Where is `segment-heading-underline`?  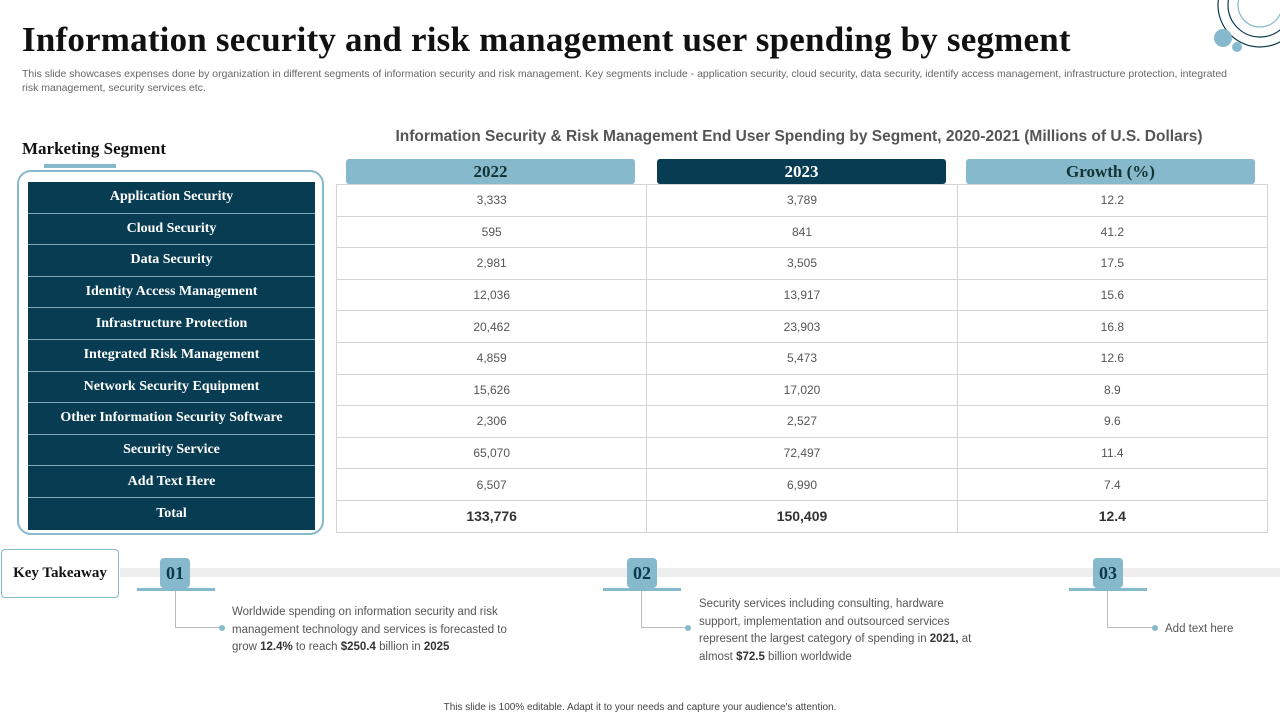
segment-heading-underline is located at coordinates (80, 166).